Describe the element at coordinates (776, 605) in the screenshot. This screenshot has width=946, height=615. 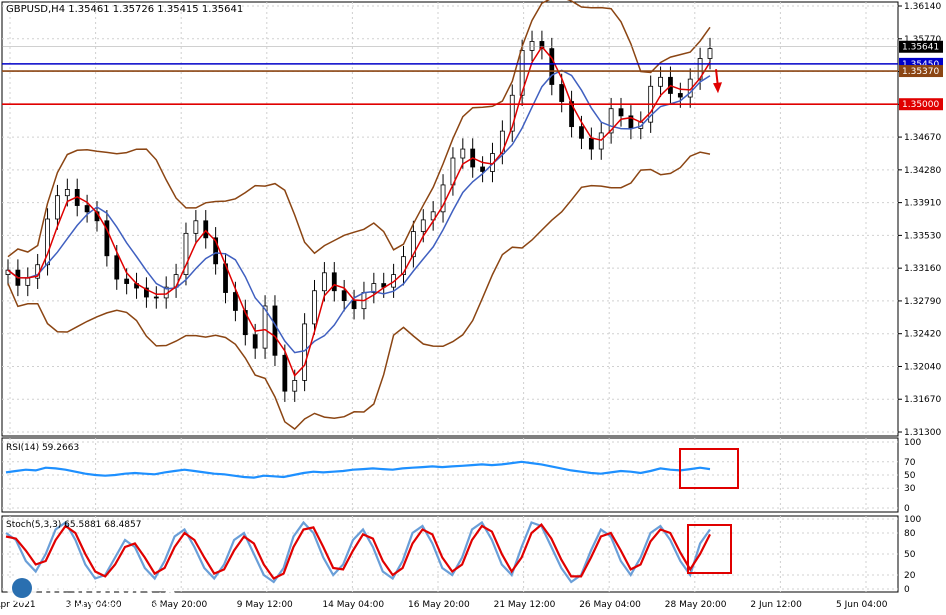
I see `x-tick-label: 2 Jun 12:00` at that location.